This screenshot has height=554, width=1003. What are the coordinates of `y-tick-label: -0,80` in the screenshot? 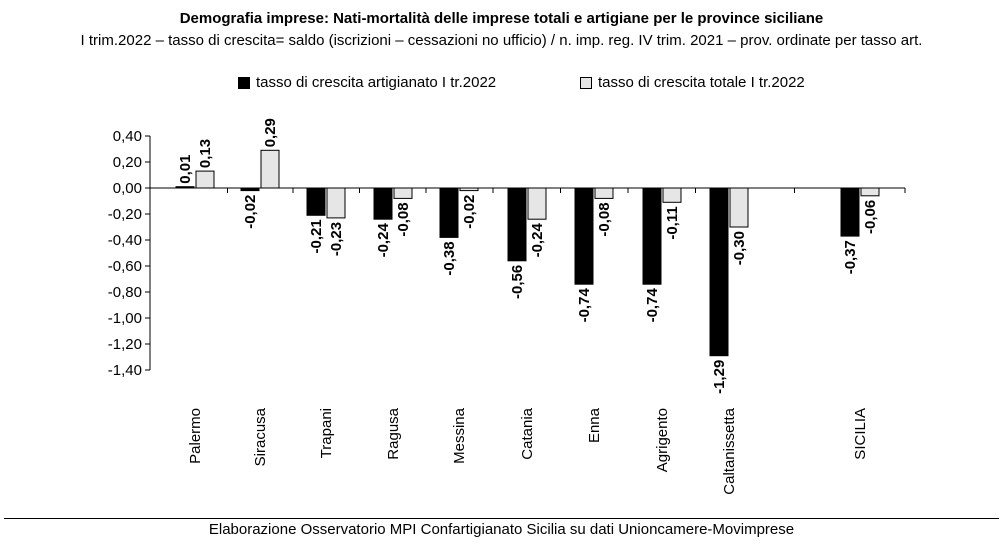 It's located at (125, 292).